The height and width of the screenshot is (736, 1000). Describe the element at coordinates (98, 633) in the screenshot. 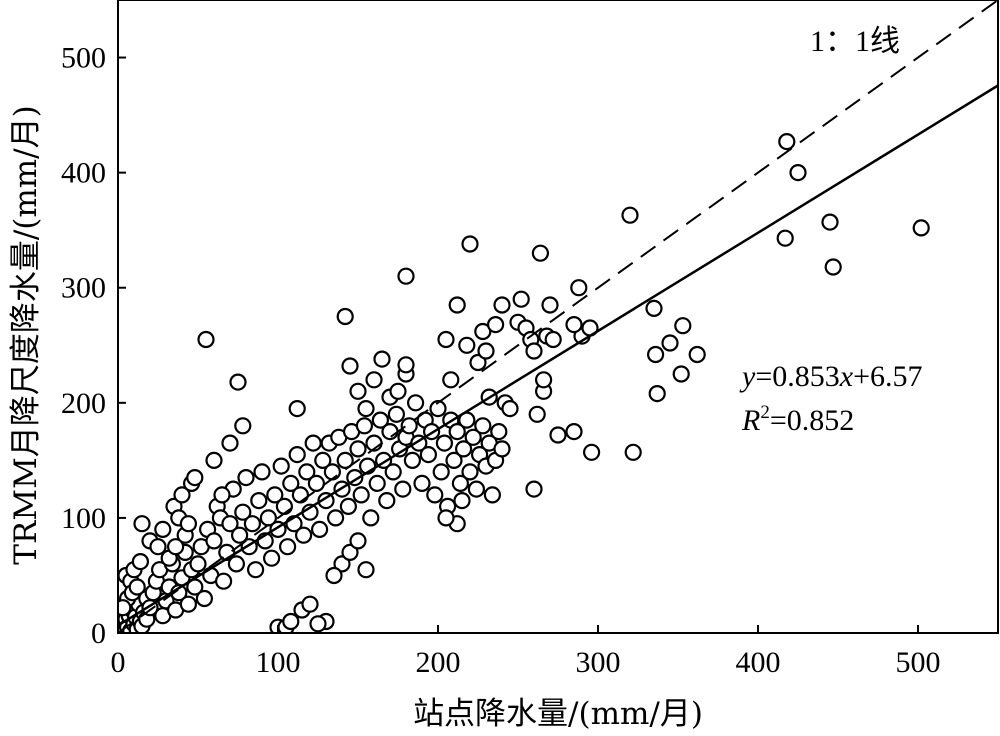

I see `y-tick-label: 0` at that location.